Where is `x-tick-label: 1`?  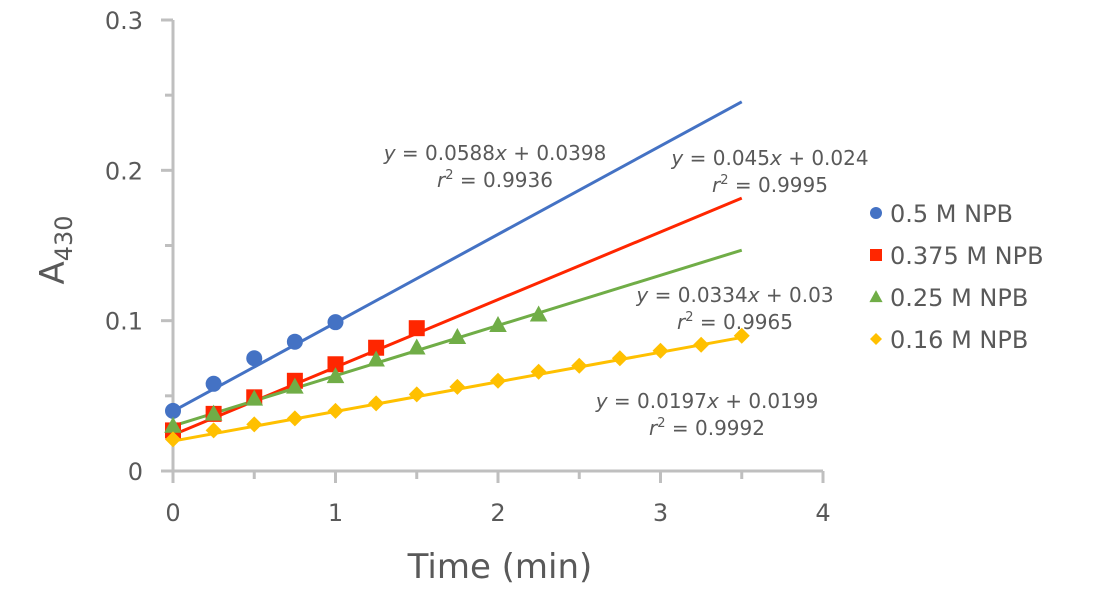 x-tick-label: 1 is located at coordinates (335, 513).